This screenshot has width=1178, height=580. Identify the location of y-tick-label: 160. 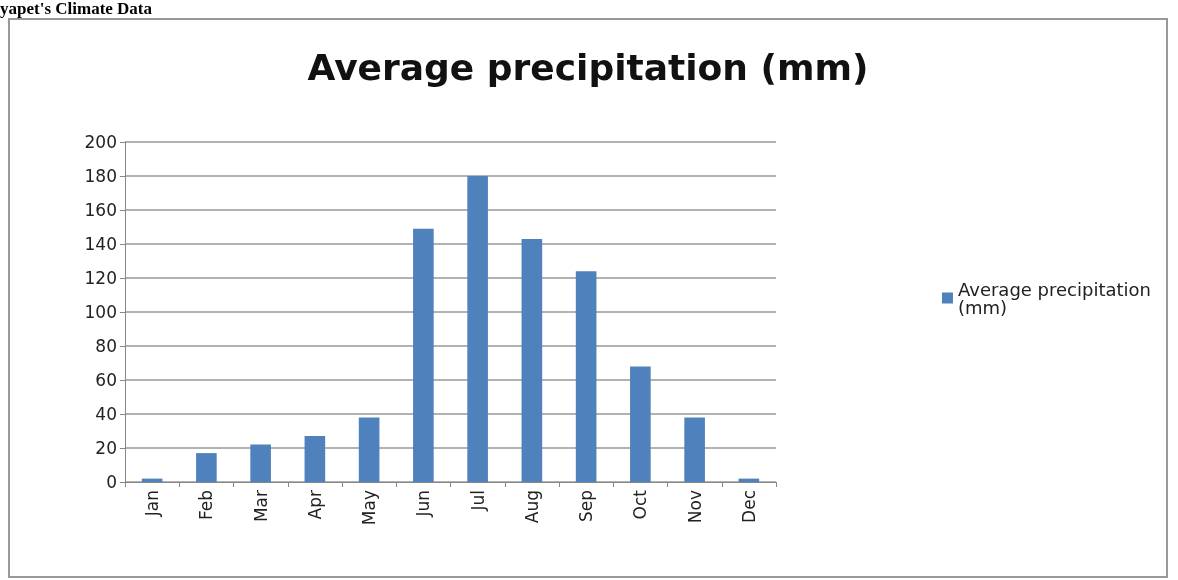
(100, 210).